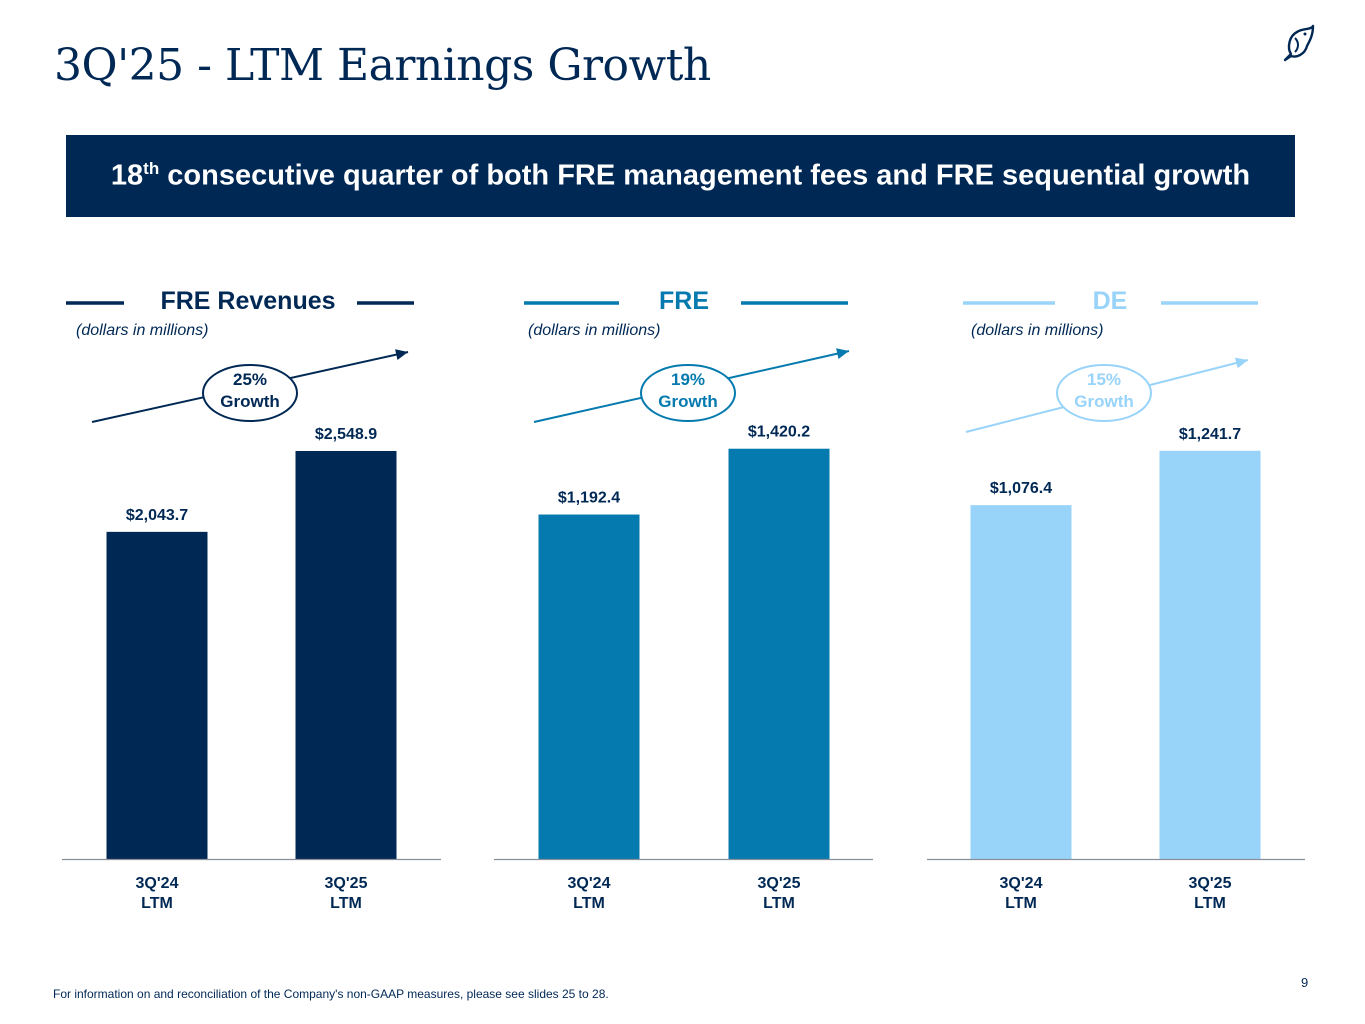  I want to click on growth-label-line-fre-revenues: Growth, so click(250, 401).